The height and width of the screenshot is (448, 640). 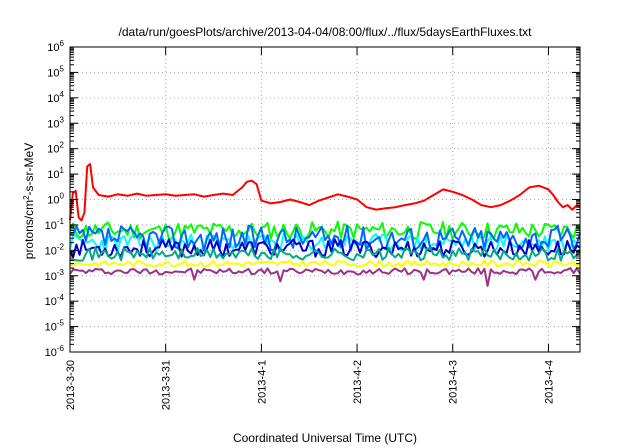 What do you see at coordinates (55, 224) in the screenshot?
I see `y-tick-label: 10⁻¹` at bounding box center [55, 224].